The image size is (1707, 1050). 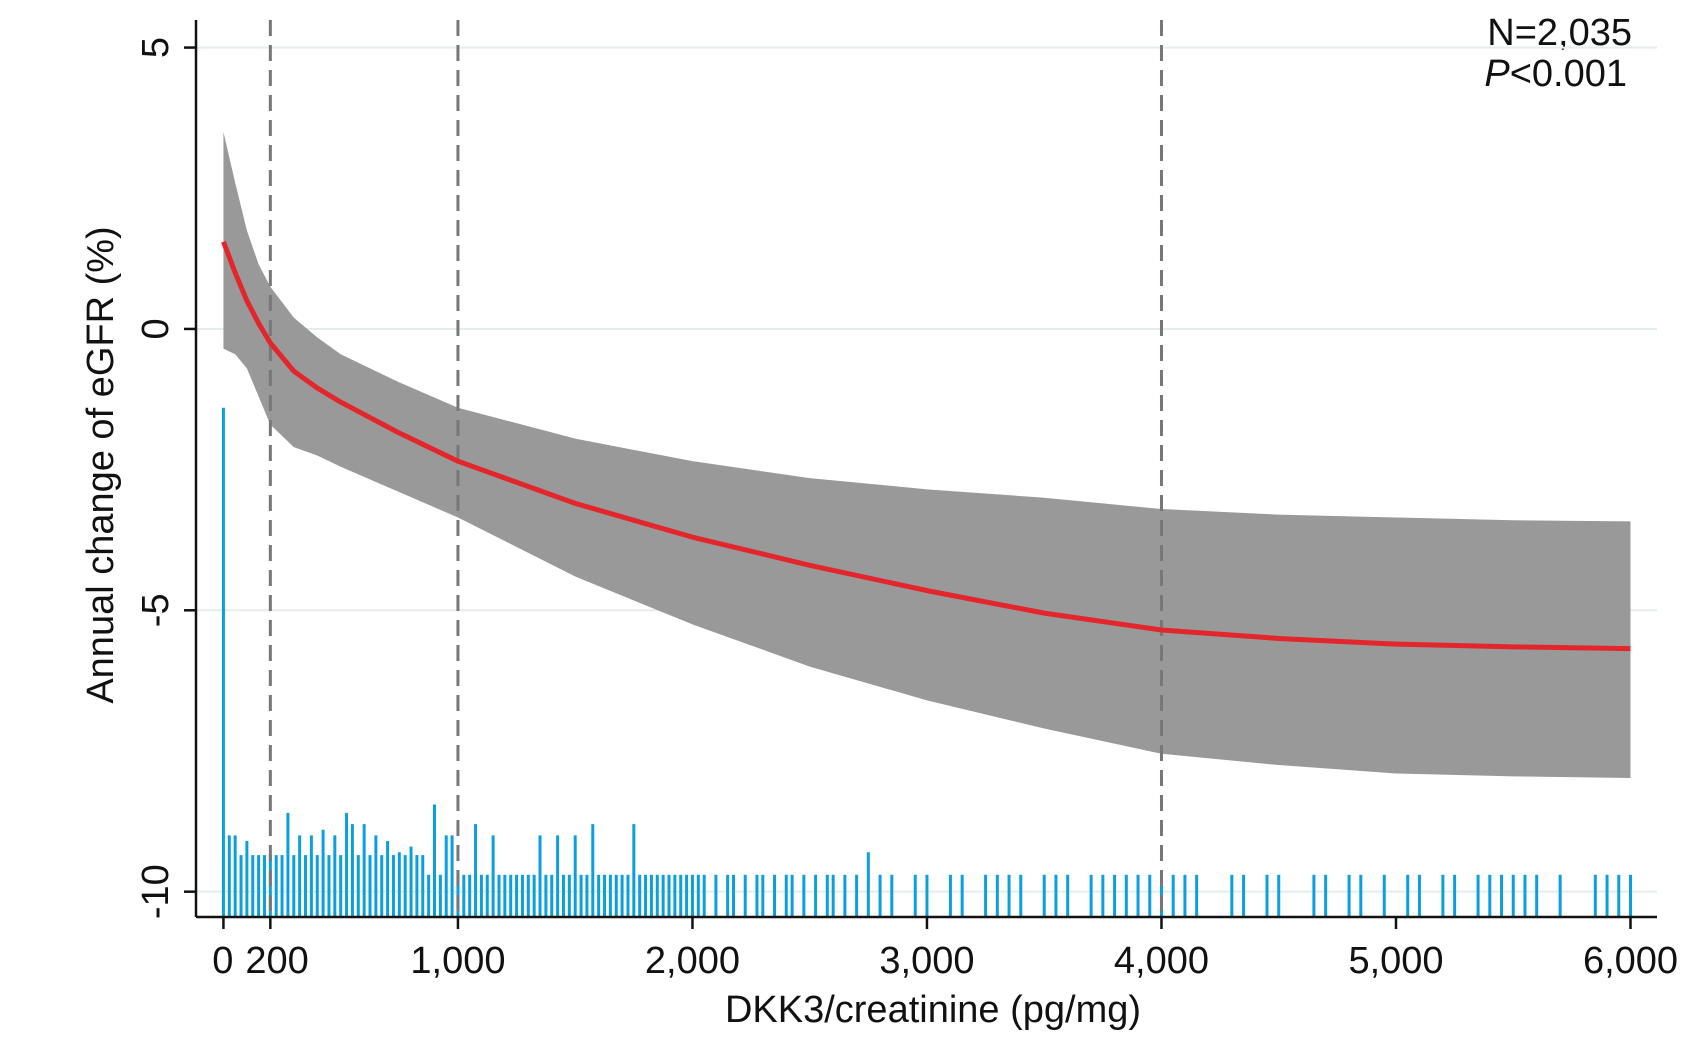 What do you see at coordinates (101, 464) in the screenshot?
I see `y-axis-title: Annual change of eGFR (%)` at bounding box center [101, 464].